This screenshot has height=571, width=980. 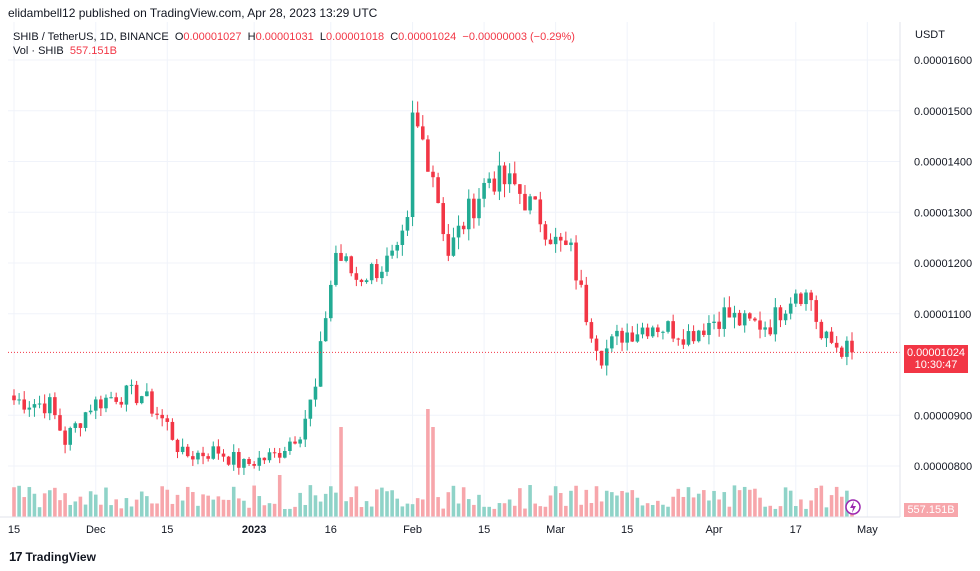 I want to click on legend-change: −0.00000003 (−0.29%), so click(x=518, y=37).